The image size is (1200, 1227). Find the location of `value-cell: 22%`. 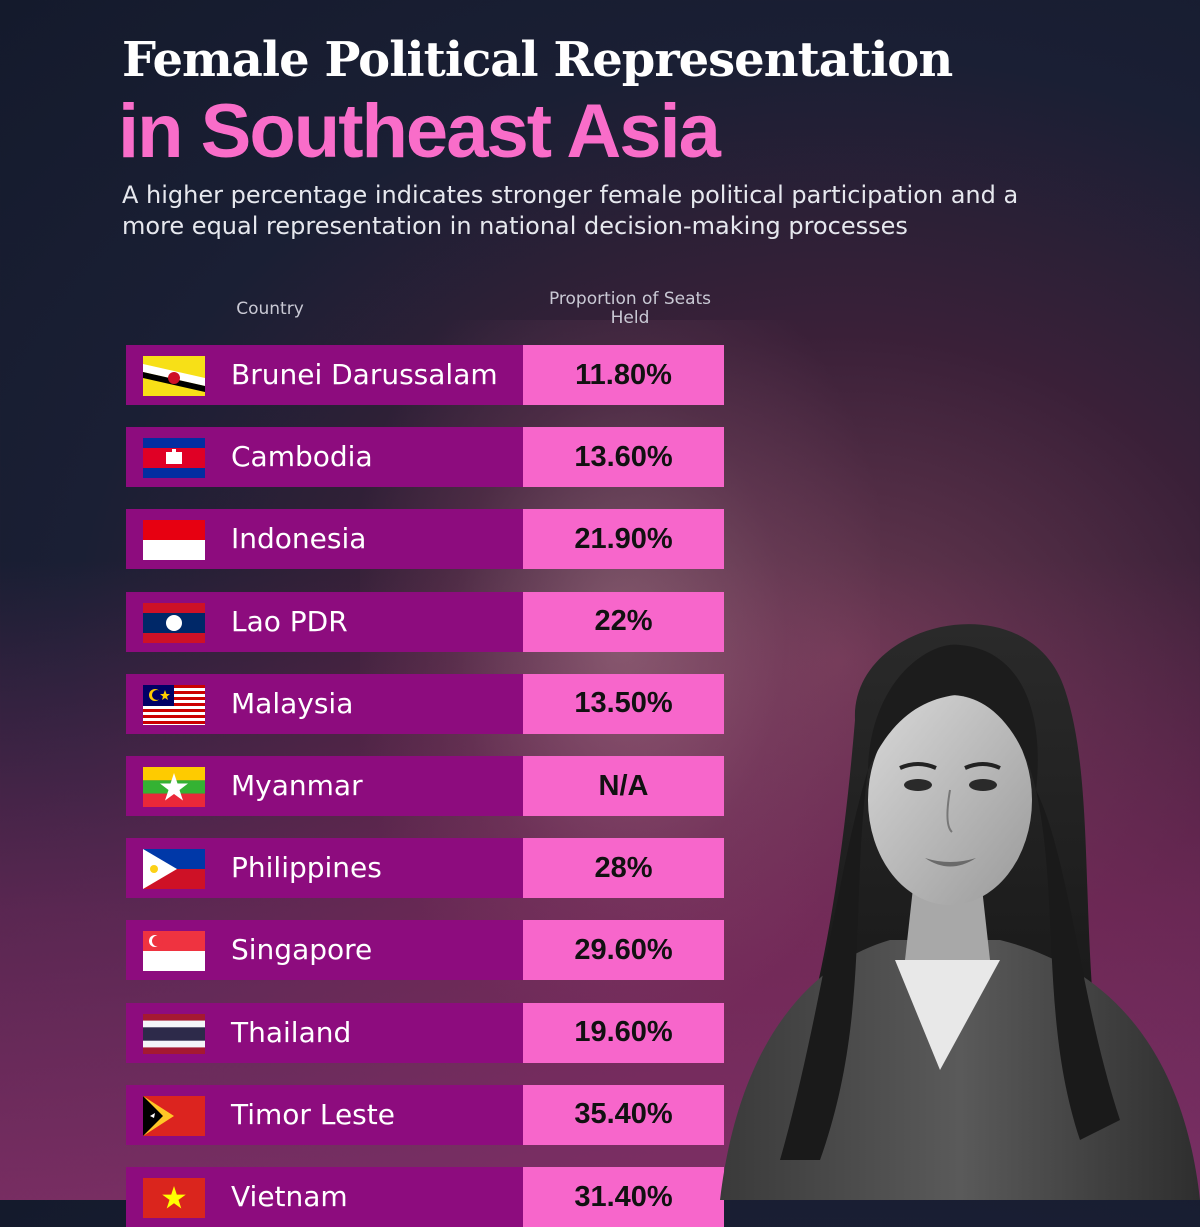

value-cell: 22% is located at coordinates (623, 621).